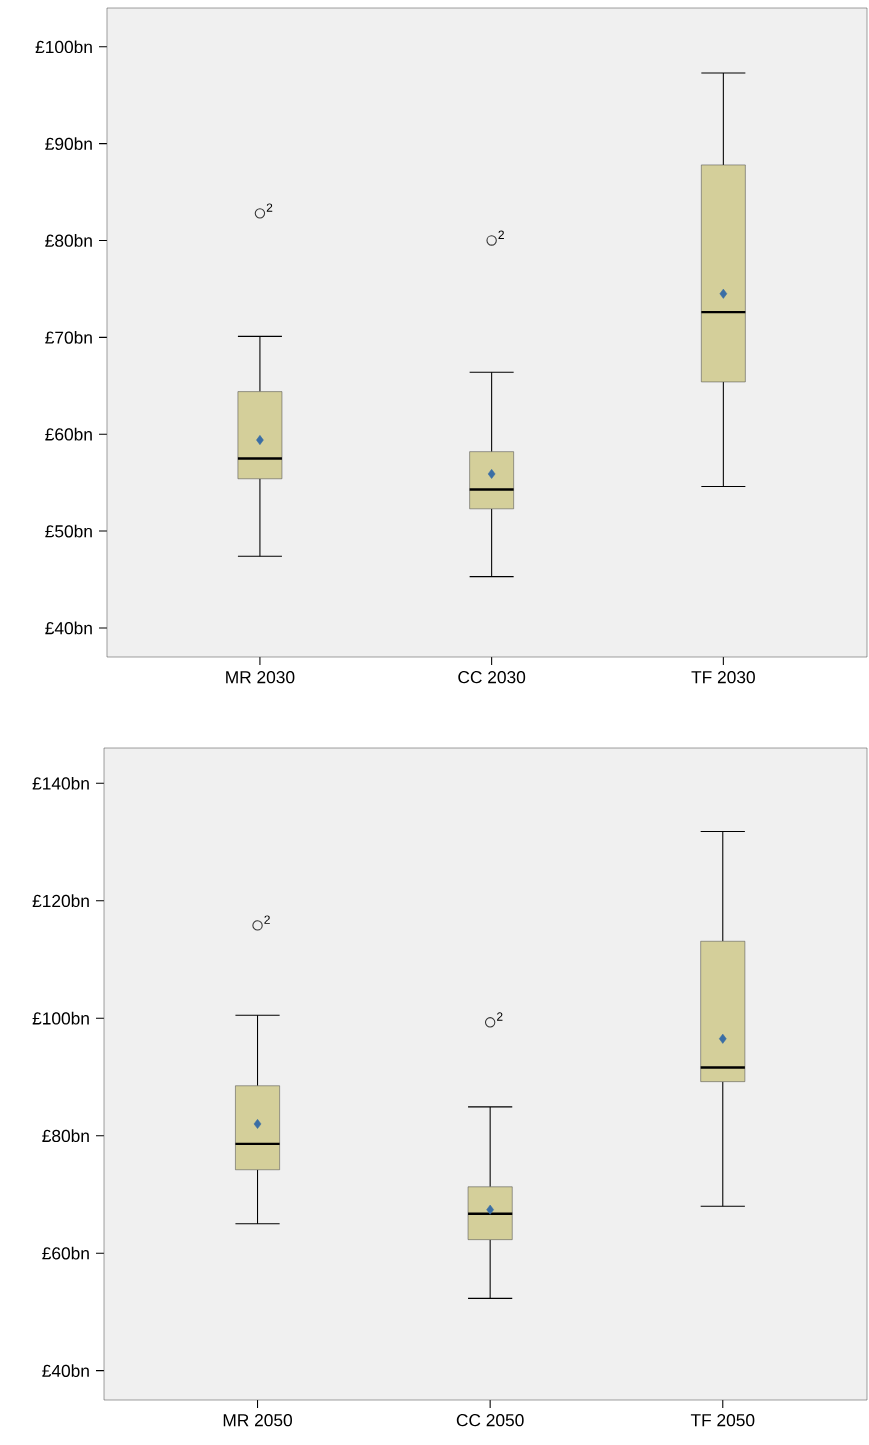 The image size is (869, 1445). What do you see at coordinates (60, 901) in the screenshot?
I see `y-tick-label: £120bn` at bounding box center [60, 901].